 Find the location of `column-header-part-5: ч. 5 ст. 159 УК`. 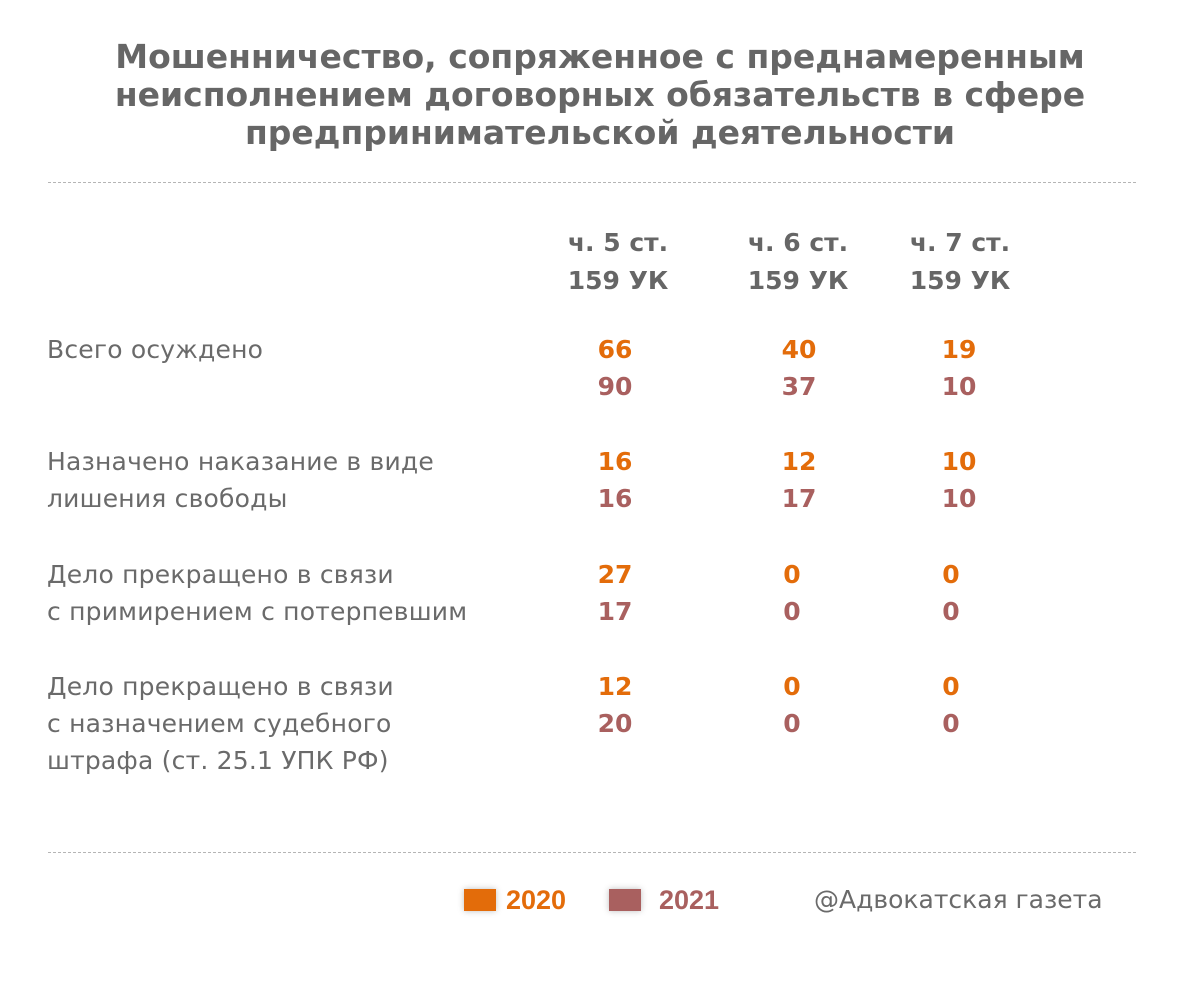

column-header-part-5: ч. 5 ст. 159 УК is located at coordinates (618, 262).